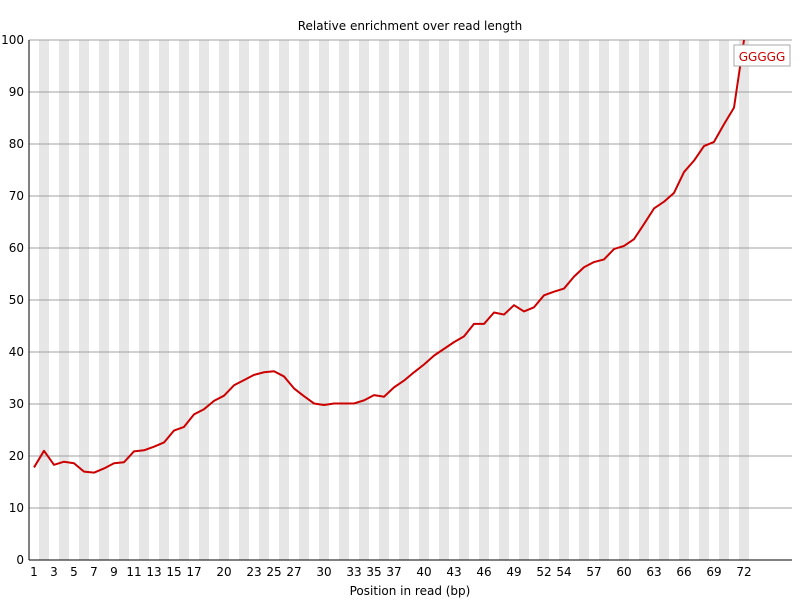 The height and width of the screenshot is (604, 800). I want to click on x-tick-label: 13, so click(153, 572).